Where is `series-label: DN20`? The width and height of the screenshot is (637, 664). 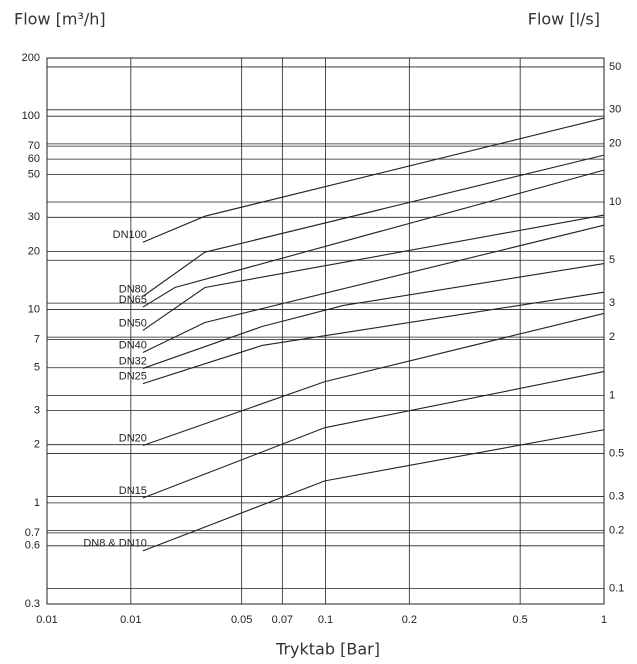
series-label: DN20 is located at coordinates (133, 438).